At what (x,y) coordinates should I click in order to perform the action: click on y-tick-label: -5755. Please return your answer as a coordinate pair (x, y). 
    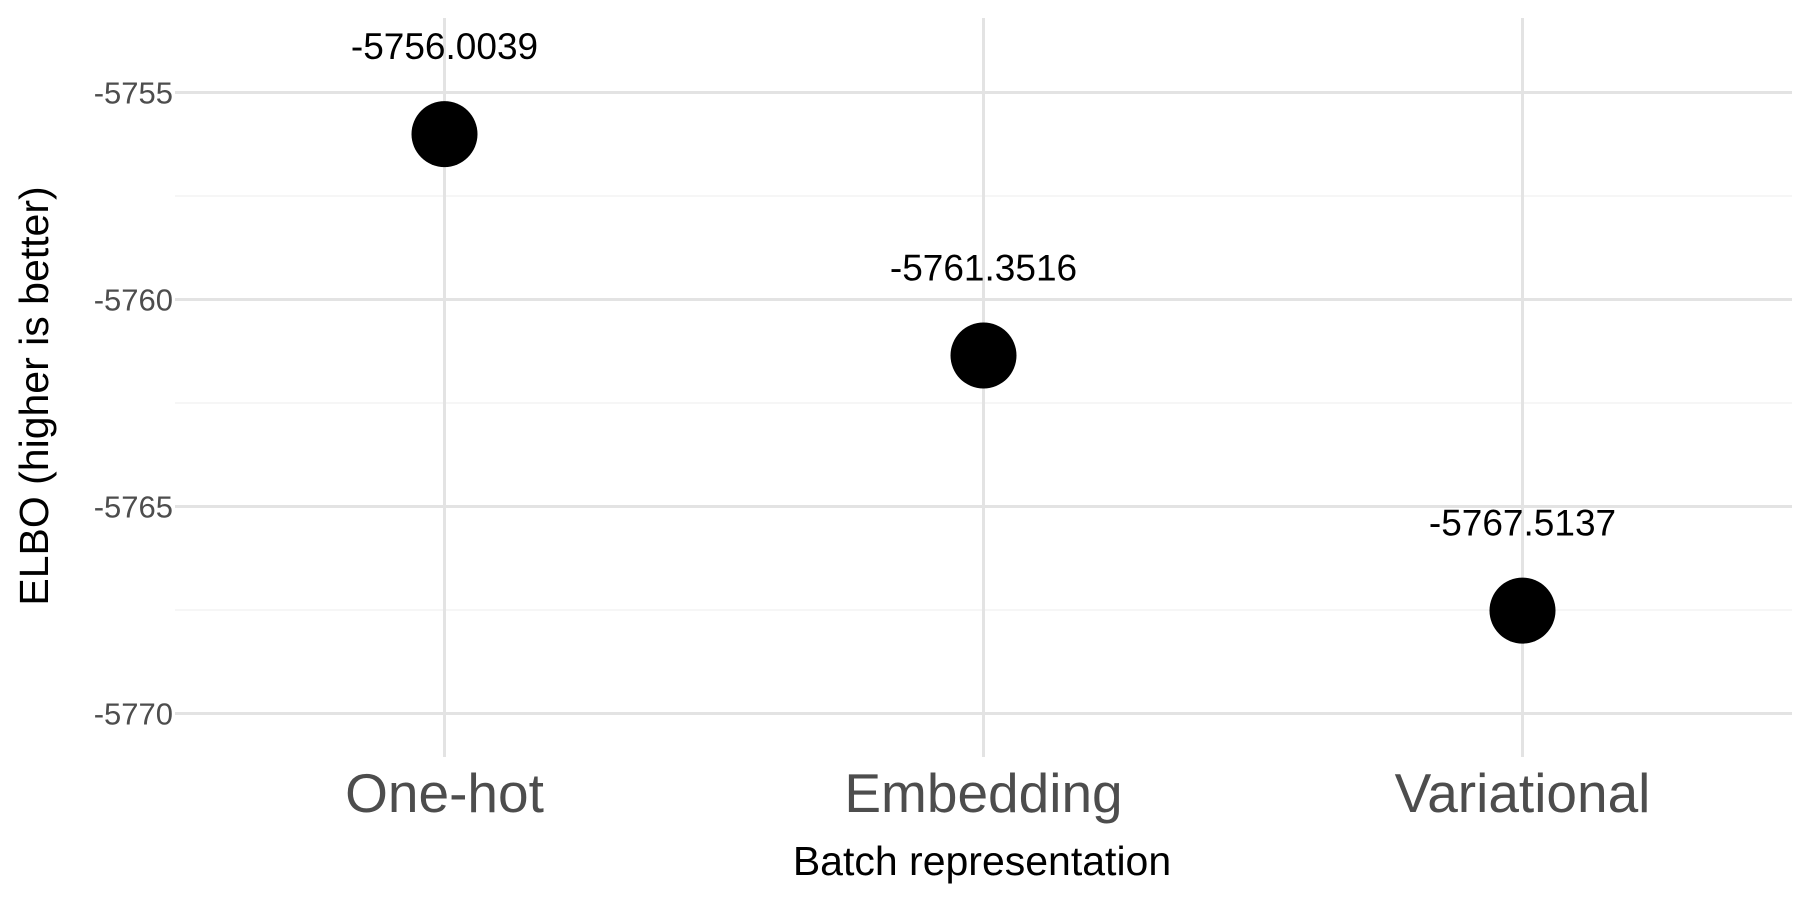
    Looking at the image, I should click on (133, 93).